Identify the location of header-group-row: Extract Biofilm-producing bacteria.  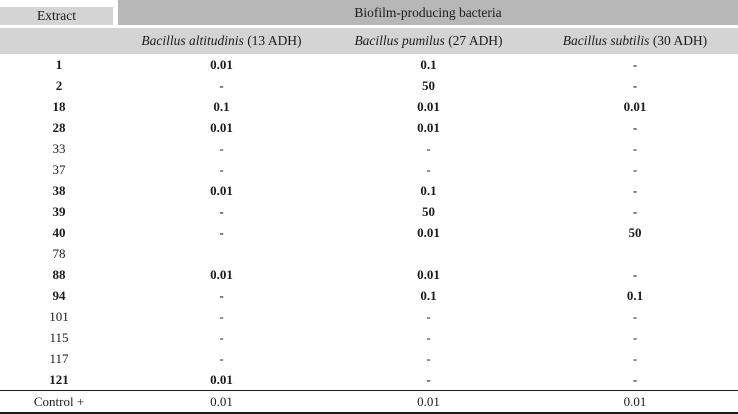
(369, 14).